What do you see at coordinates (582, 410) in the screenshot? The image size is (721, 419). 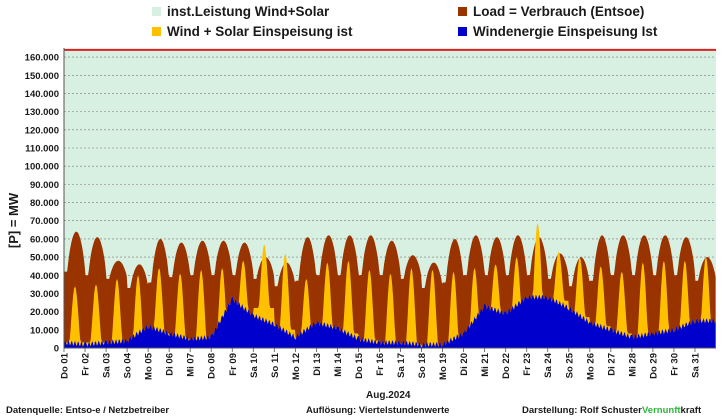 I see `footer-author: Darstellung: Rolf Schuster` at bounding box center [582, 410].